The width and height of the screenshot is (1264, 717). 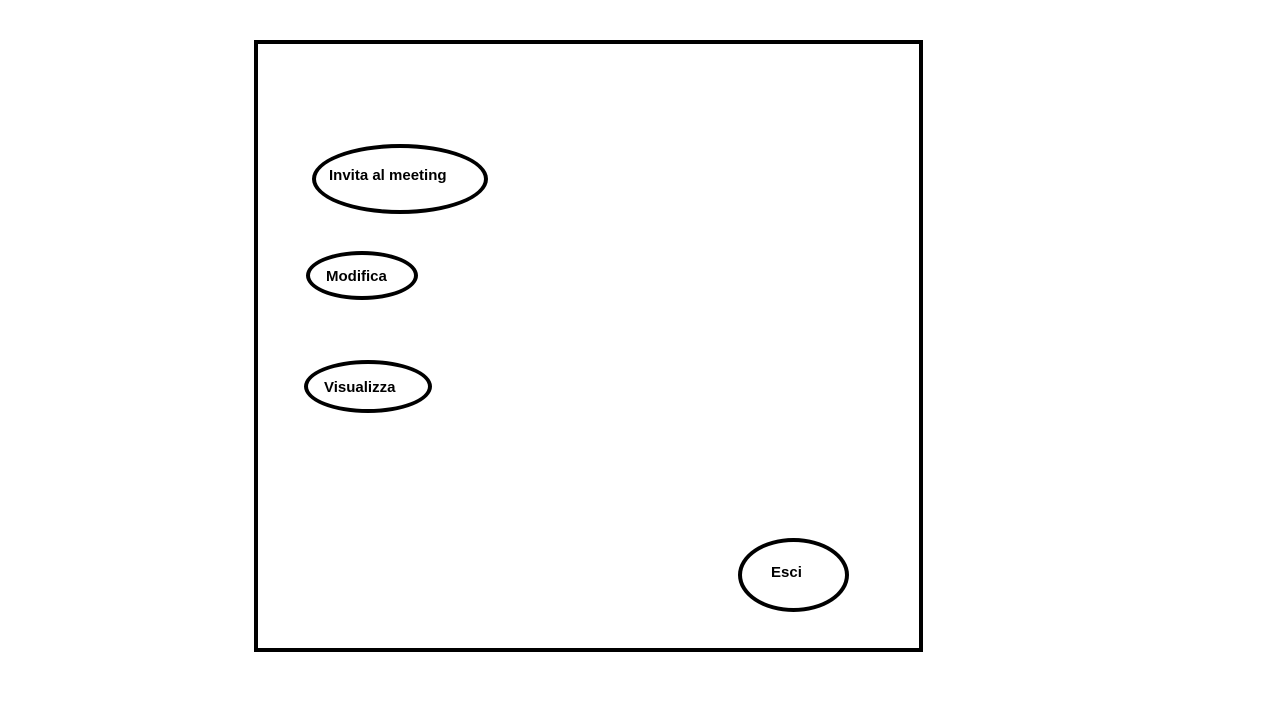 I want to click on edit-label: Modifica, so click(x=356, y=276).